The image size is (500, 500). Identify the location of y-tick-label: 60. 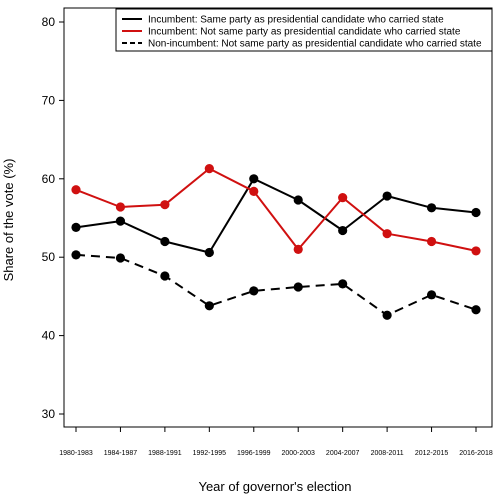
(49, 179).